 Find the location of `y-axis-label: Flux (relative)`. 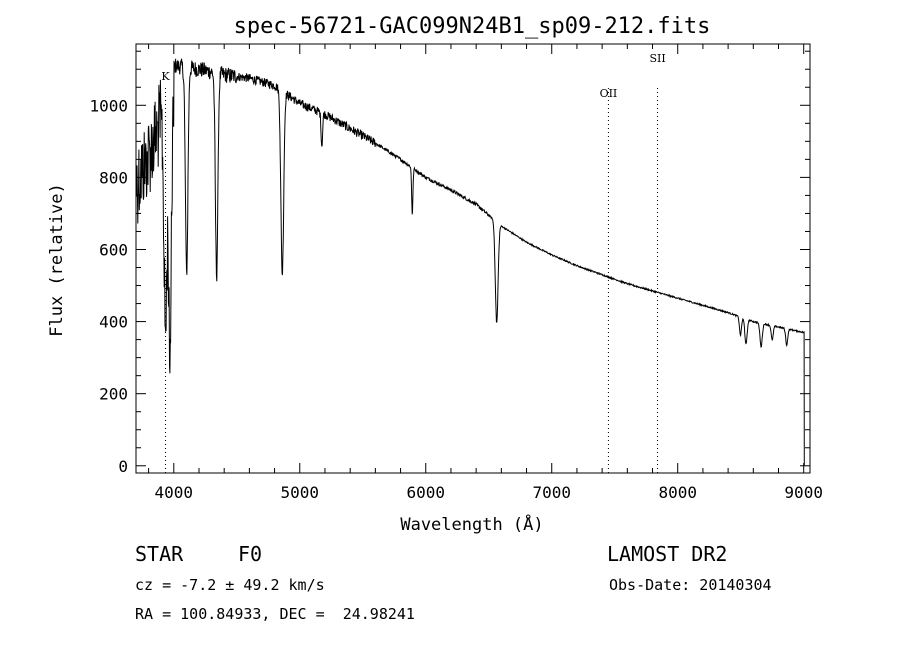

y-axis-label: Flux (relative) is located at coordinates (57, 260).